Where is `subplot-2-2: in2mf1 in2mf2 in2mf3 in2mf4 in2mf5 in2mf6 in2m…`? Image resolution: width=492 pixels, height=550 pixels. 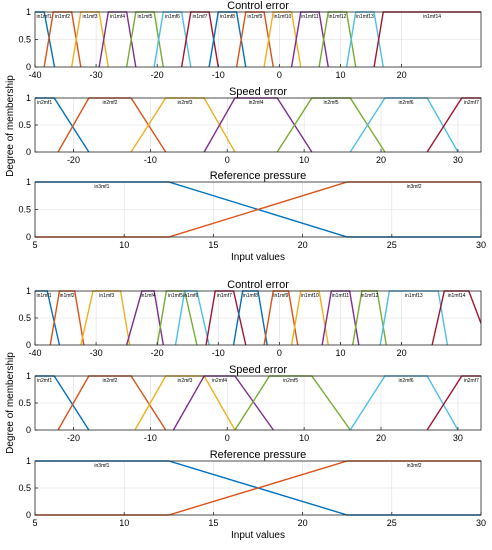 subplot-2-2: in2mf1 in2mf2 in2mf3 in2mf4 in2mf5 in2mf6 in2m… is located at coordinates (250, 403).